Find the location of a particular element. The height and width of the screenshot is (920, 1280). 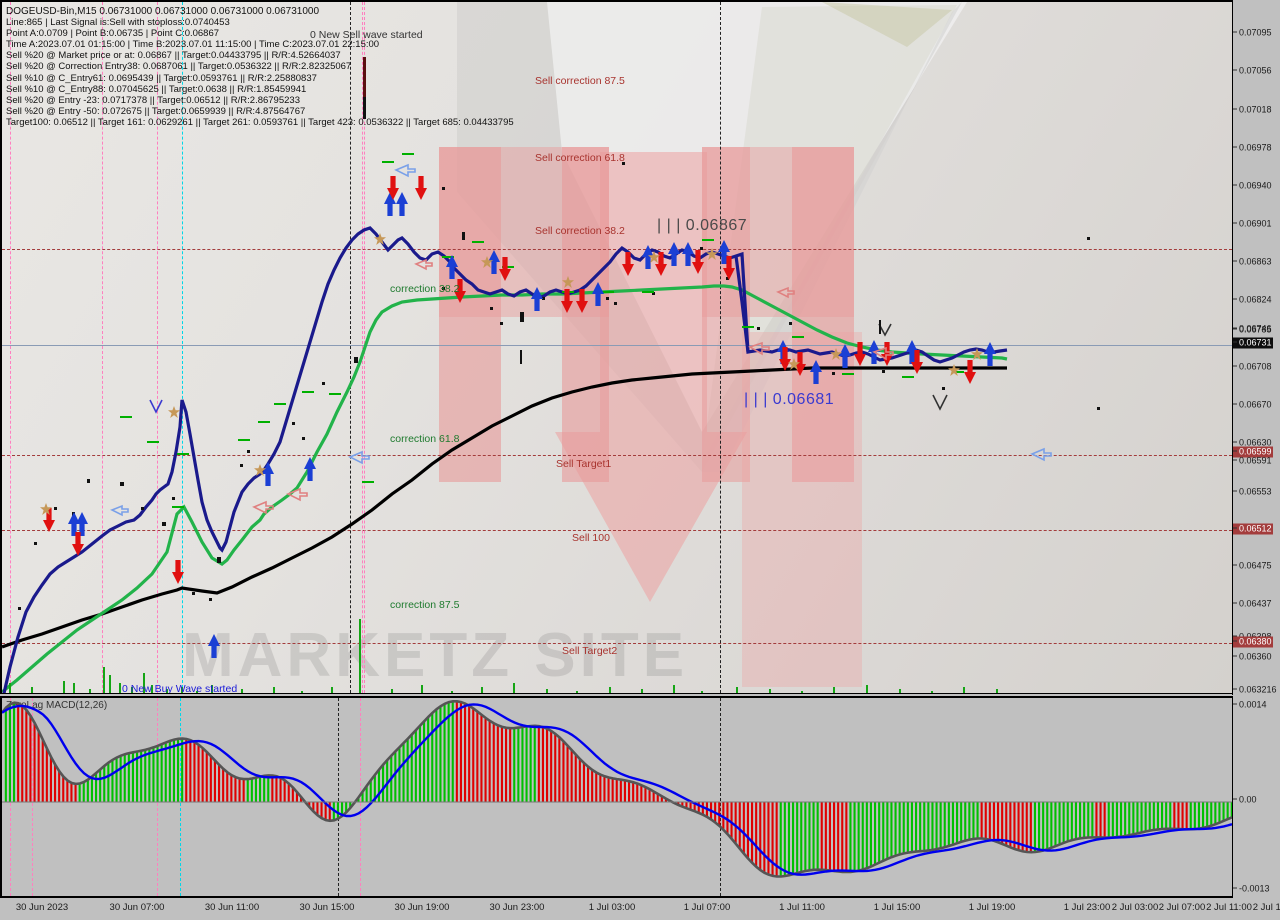

time-tick: 30 Jun 15:00 is located at coordinates (327, 907).